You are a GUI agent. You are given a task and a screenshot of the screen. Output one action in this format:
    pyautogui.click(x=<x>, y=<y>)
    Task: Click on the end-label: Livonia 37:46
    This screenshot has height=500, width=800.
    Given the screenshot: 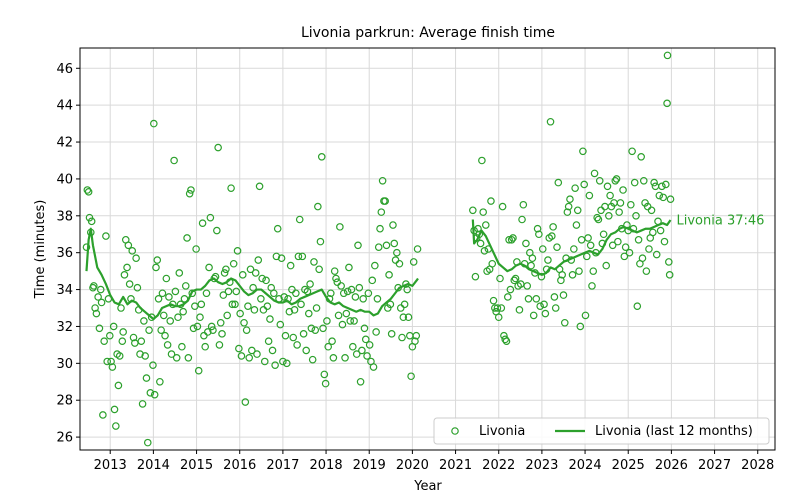 What is the action you would take?
    pyautogui.click(x=721, y=221)
    